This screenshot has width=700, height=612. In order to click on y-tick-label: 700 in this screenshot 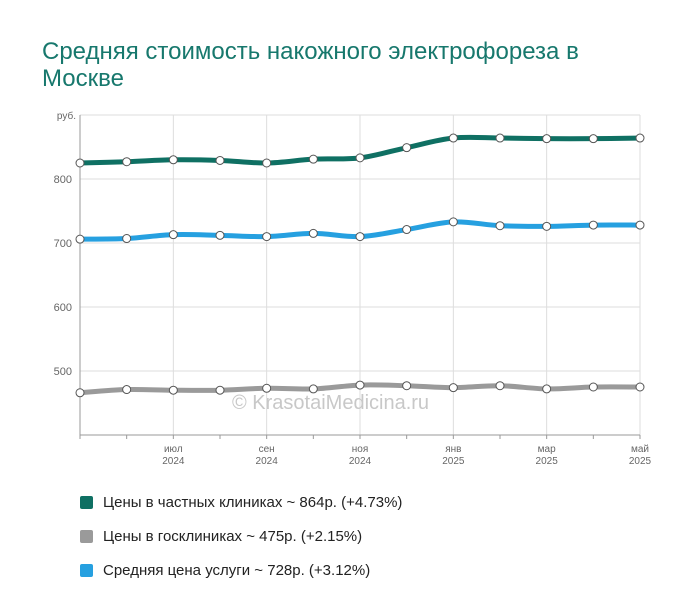, I will do `click(63, 244)`.